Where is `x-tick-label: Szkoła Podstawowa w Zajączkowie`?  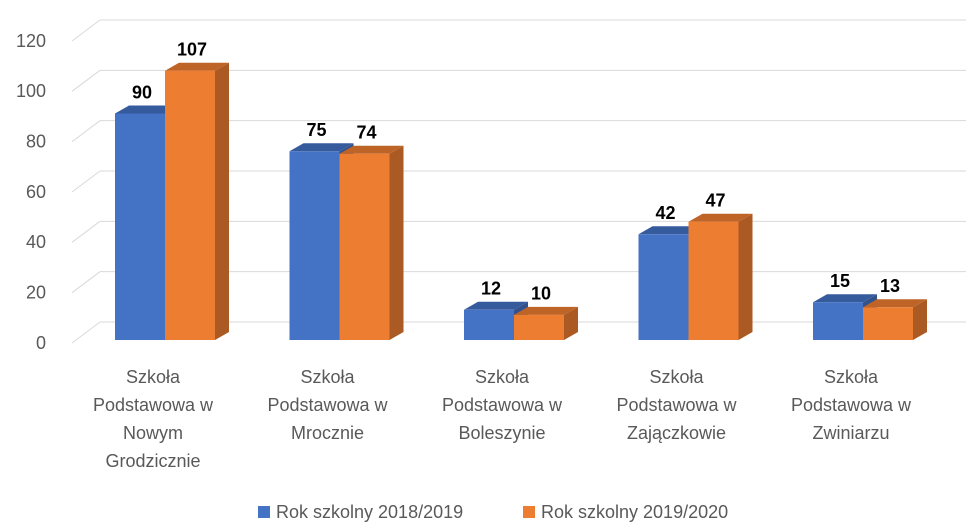 x-tick-label: Szkoła Podstawowa w Zajączkowie is located at coordinates (676, 405).